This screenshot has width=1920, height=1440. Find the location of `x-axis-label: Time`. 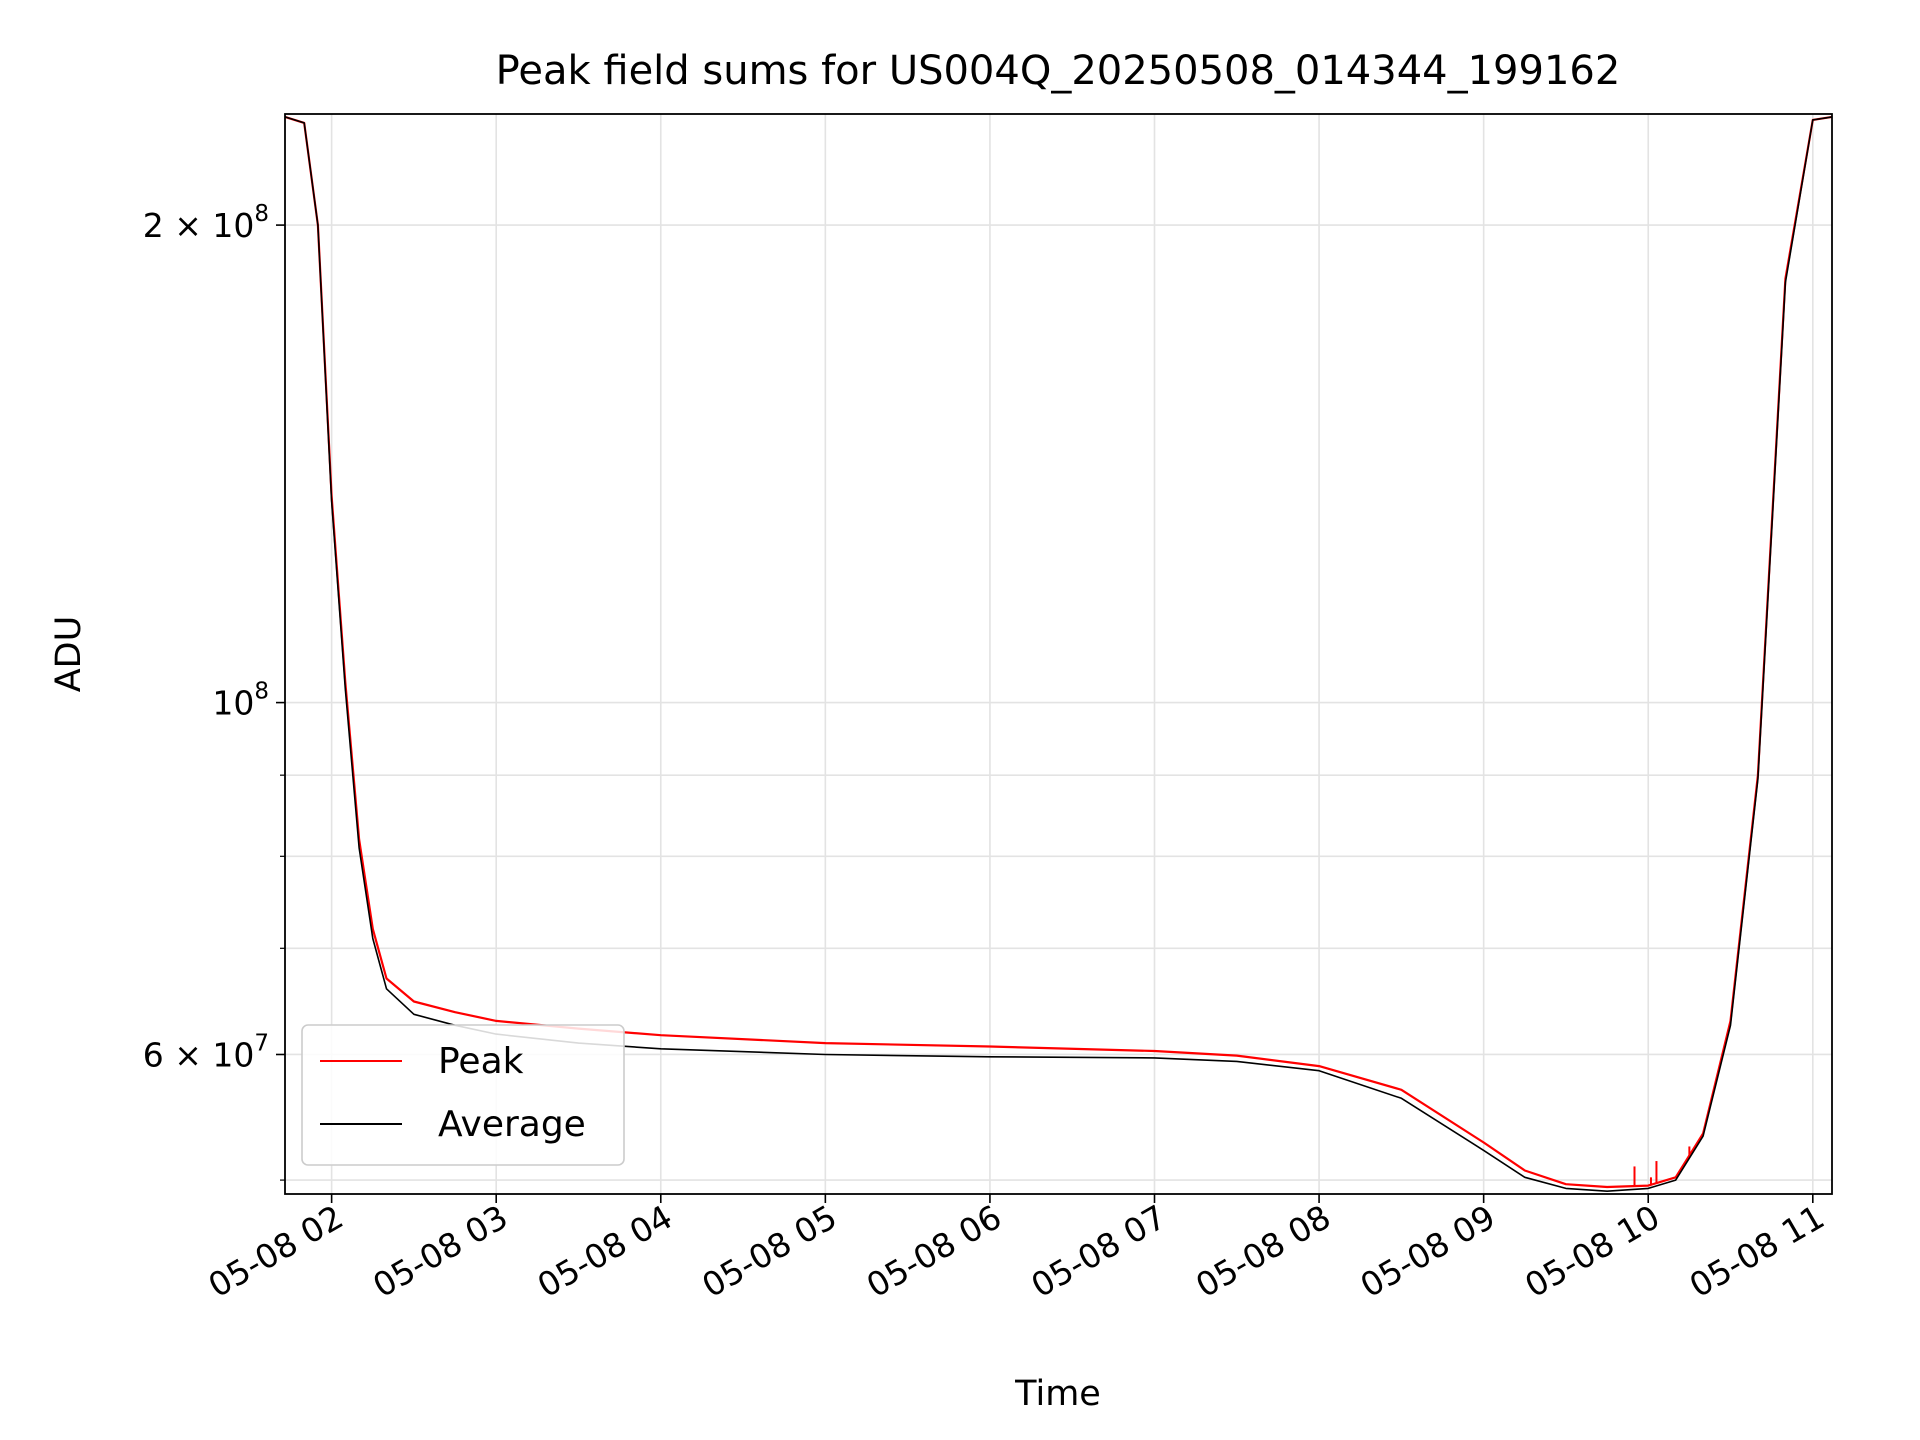

x-axis-label: Time is located at coordinates (1057, 1394).